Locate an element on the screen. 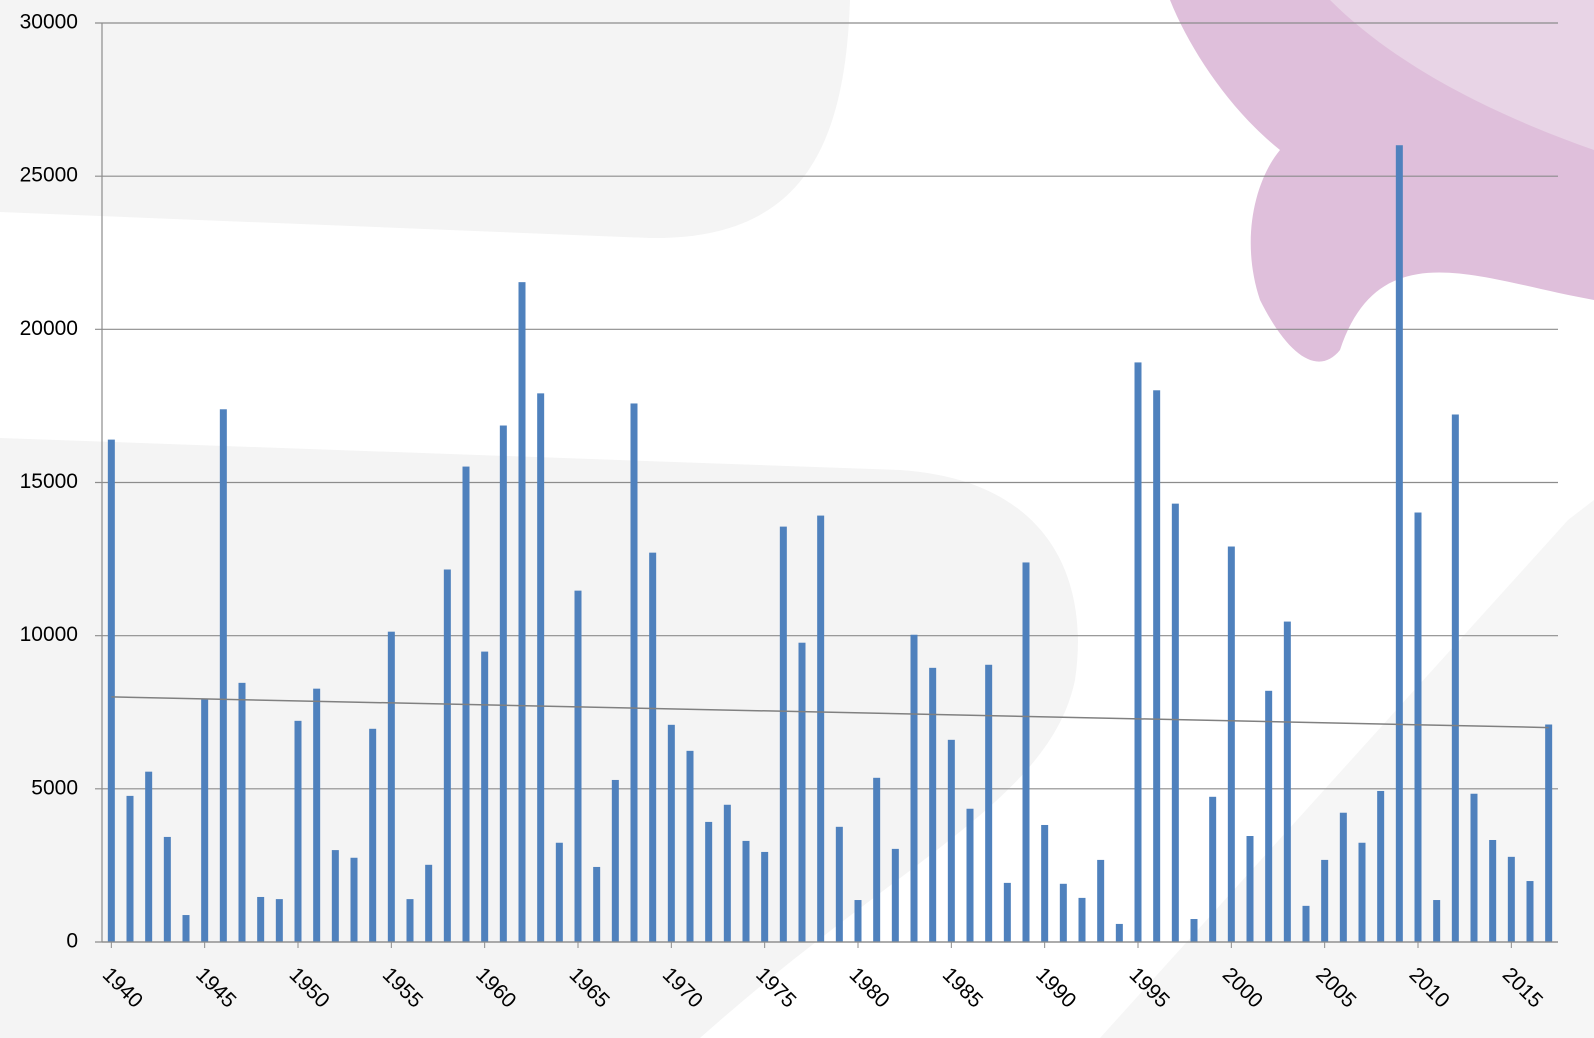 The width and height of the screenshot is (1594, 1038). y-tick-label: 5000 is located at coordinates (54, 787).